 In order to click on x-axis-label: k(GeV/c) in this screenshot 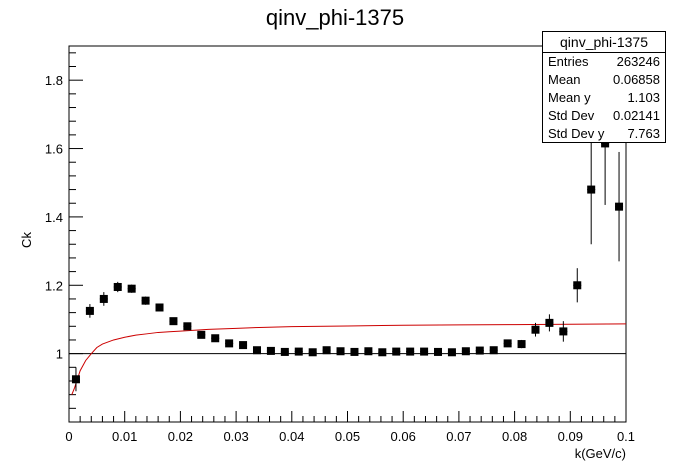, I will do `click(600, 453)`.